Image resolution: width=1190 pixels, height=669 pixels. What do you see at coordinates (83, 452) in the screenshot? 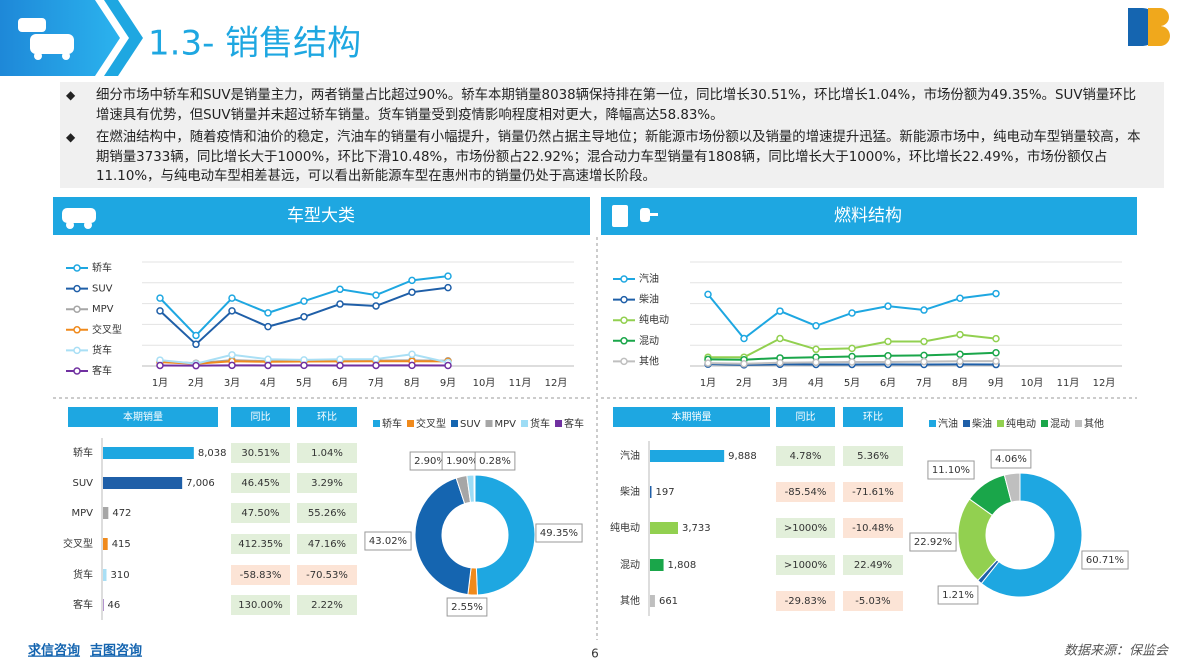
I see `category-label: 轿车` at bounding box center [83, 452].